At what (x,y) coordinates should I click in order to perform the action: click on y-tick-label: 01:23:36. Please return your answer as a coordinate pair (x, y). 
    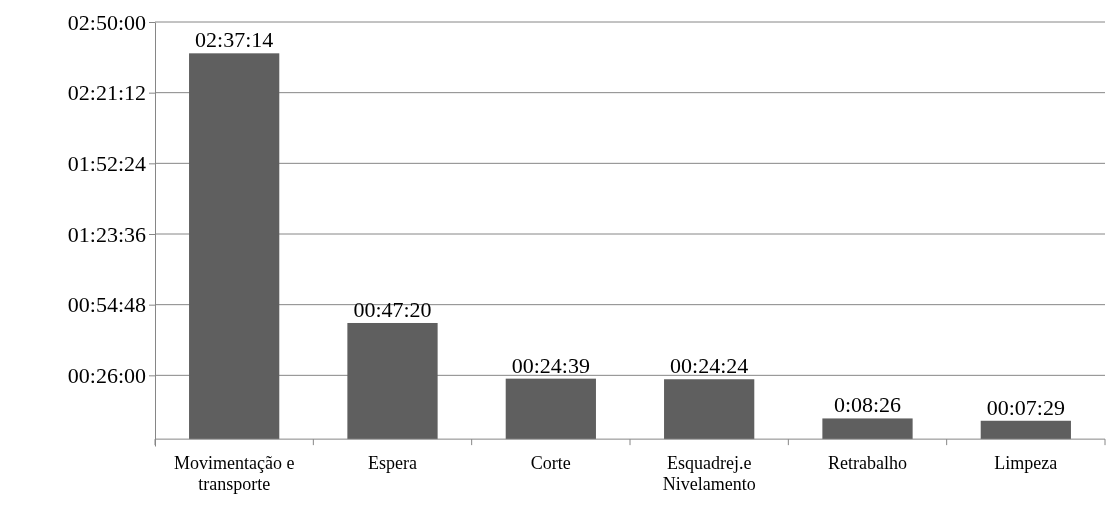
    Looking at the image, I should click on (106, 234).